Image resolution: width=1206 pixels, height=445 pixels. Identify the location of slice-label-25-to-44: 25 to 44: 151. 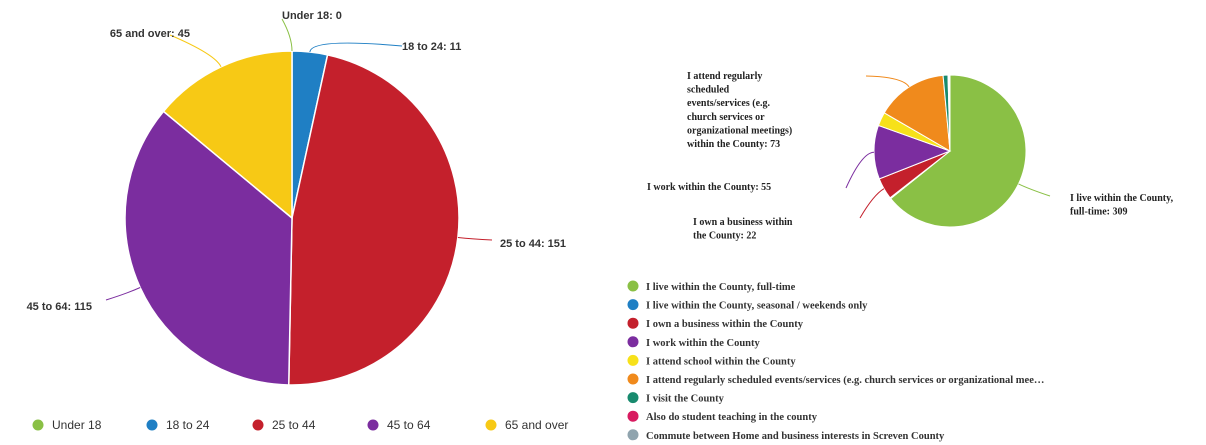
(533, 244).